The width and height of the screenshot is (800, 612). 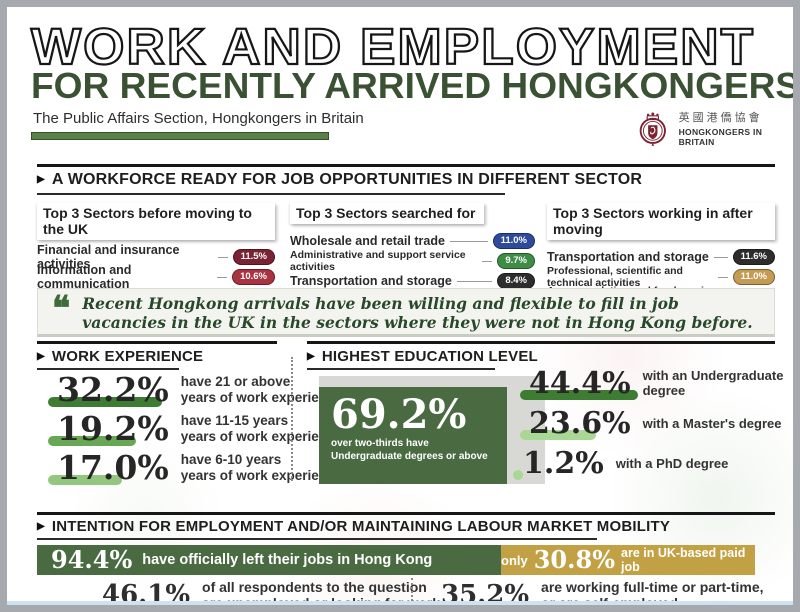 What do you see at coordinates (61, 309) in the screenshot?
I see `quote-mark-icon: ❝` at bounding box center [61, 309].